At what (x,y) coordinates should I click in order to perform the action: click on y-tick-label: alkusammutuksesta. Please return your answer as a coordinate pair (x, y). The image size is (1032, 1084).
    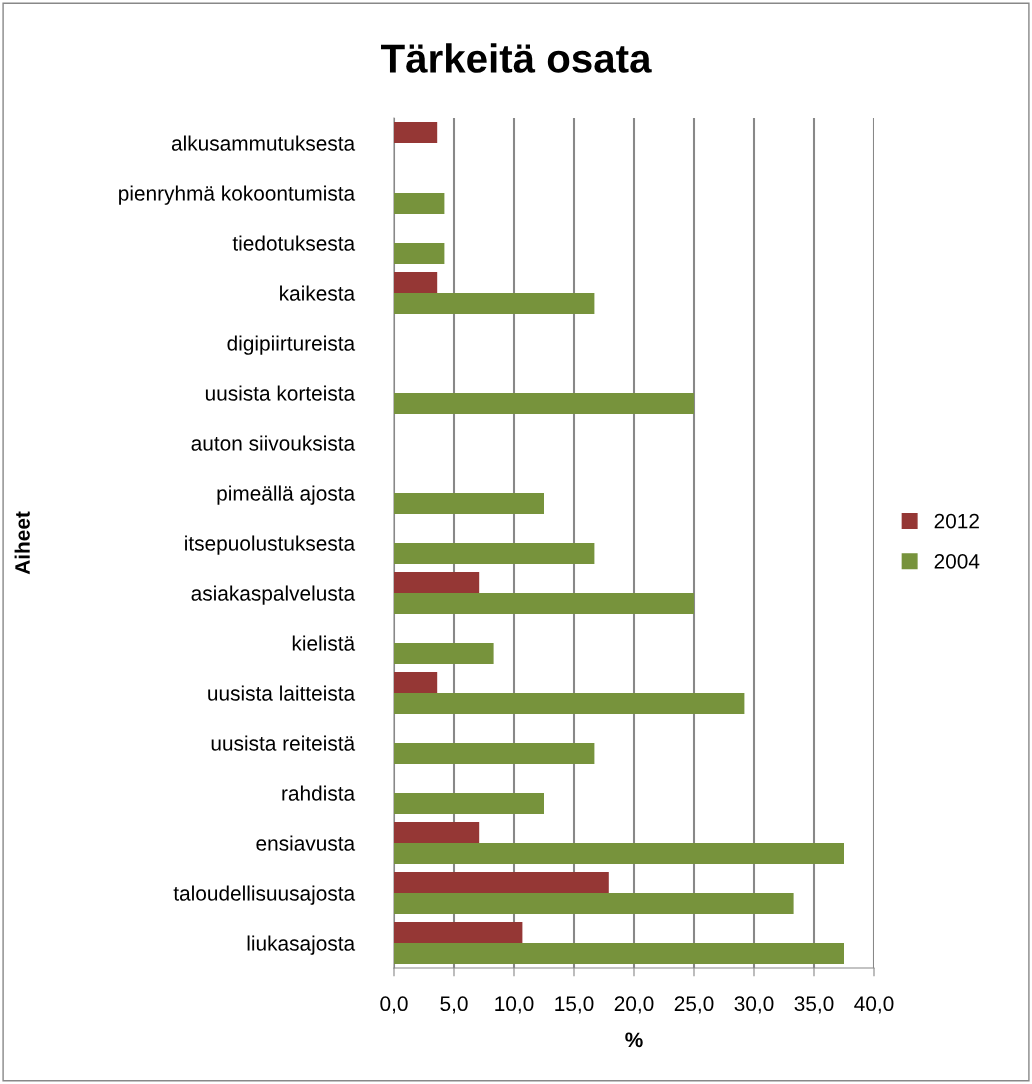
    Looking at the image, I should click on (263, 143).